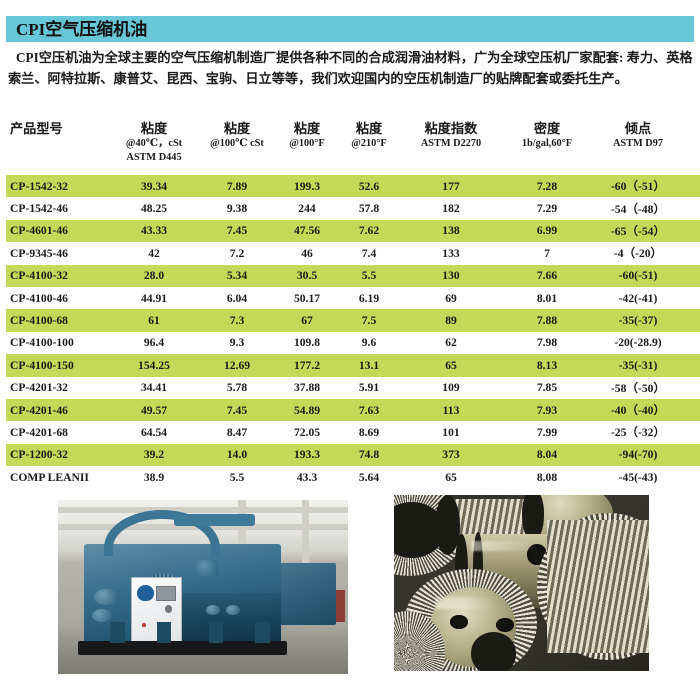  What do you see at coordinates (168, 609) in the screenshot?
I see `control-knob` at bounding box center [168, 609].